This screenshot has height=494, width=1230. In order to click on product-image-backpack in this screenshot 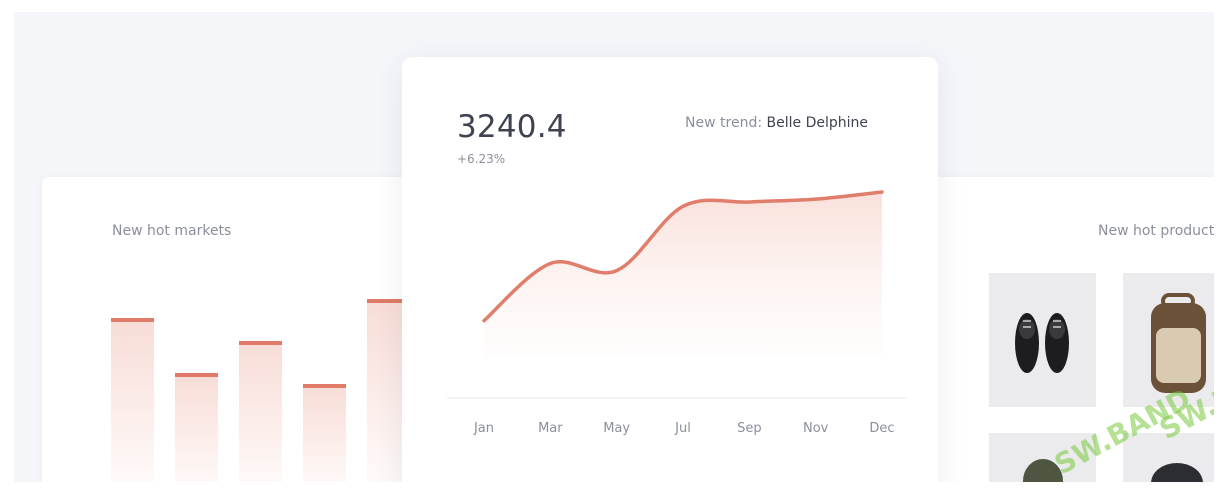, I will do `click(1168, 340)`.